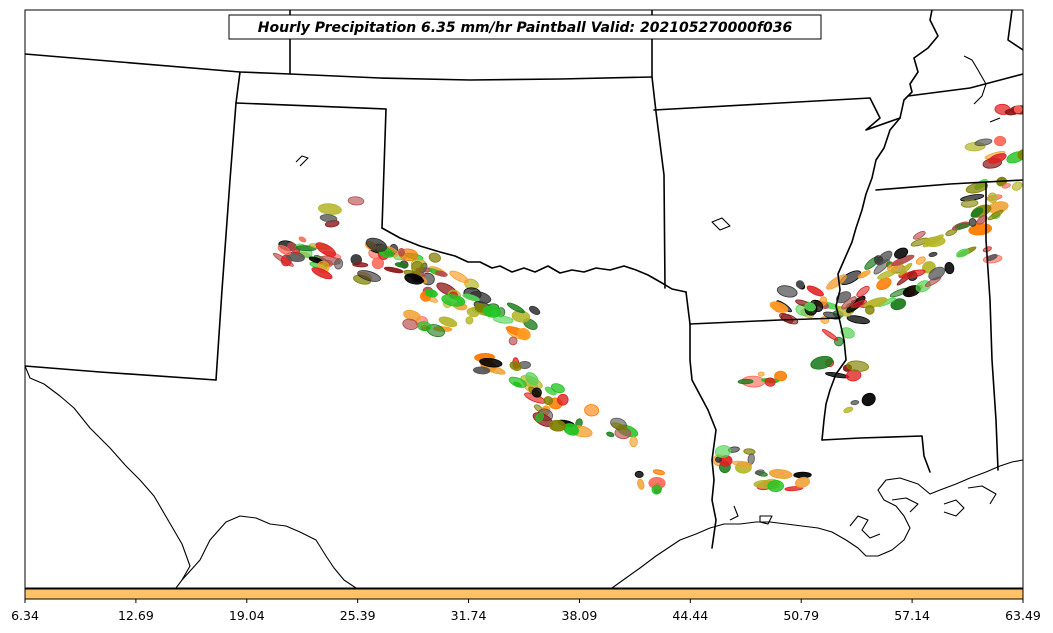 Image resolution: width=1053 pixels, height=633 pixels. I want to click on colorbar-tick-label: 12.69, so click(136, 615).